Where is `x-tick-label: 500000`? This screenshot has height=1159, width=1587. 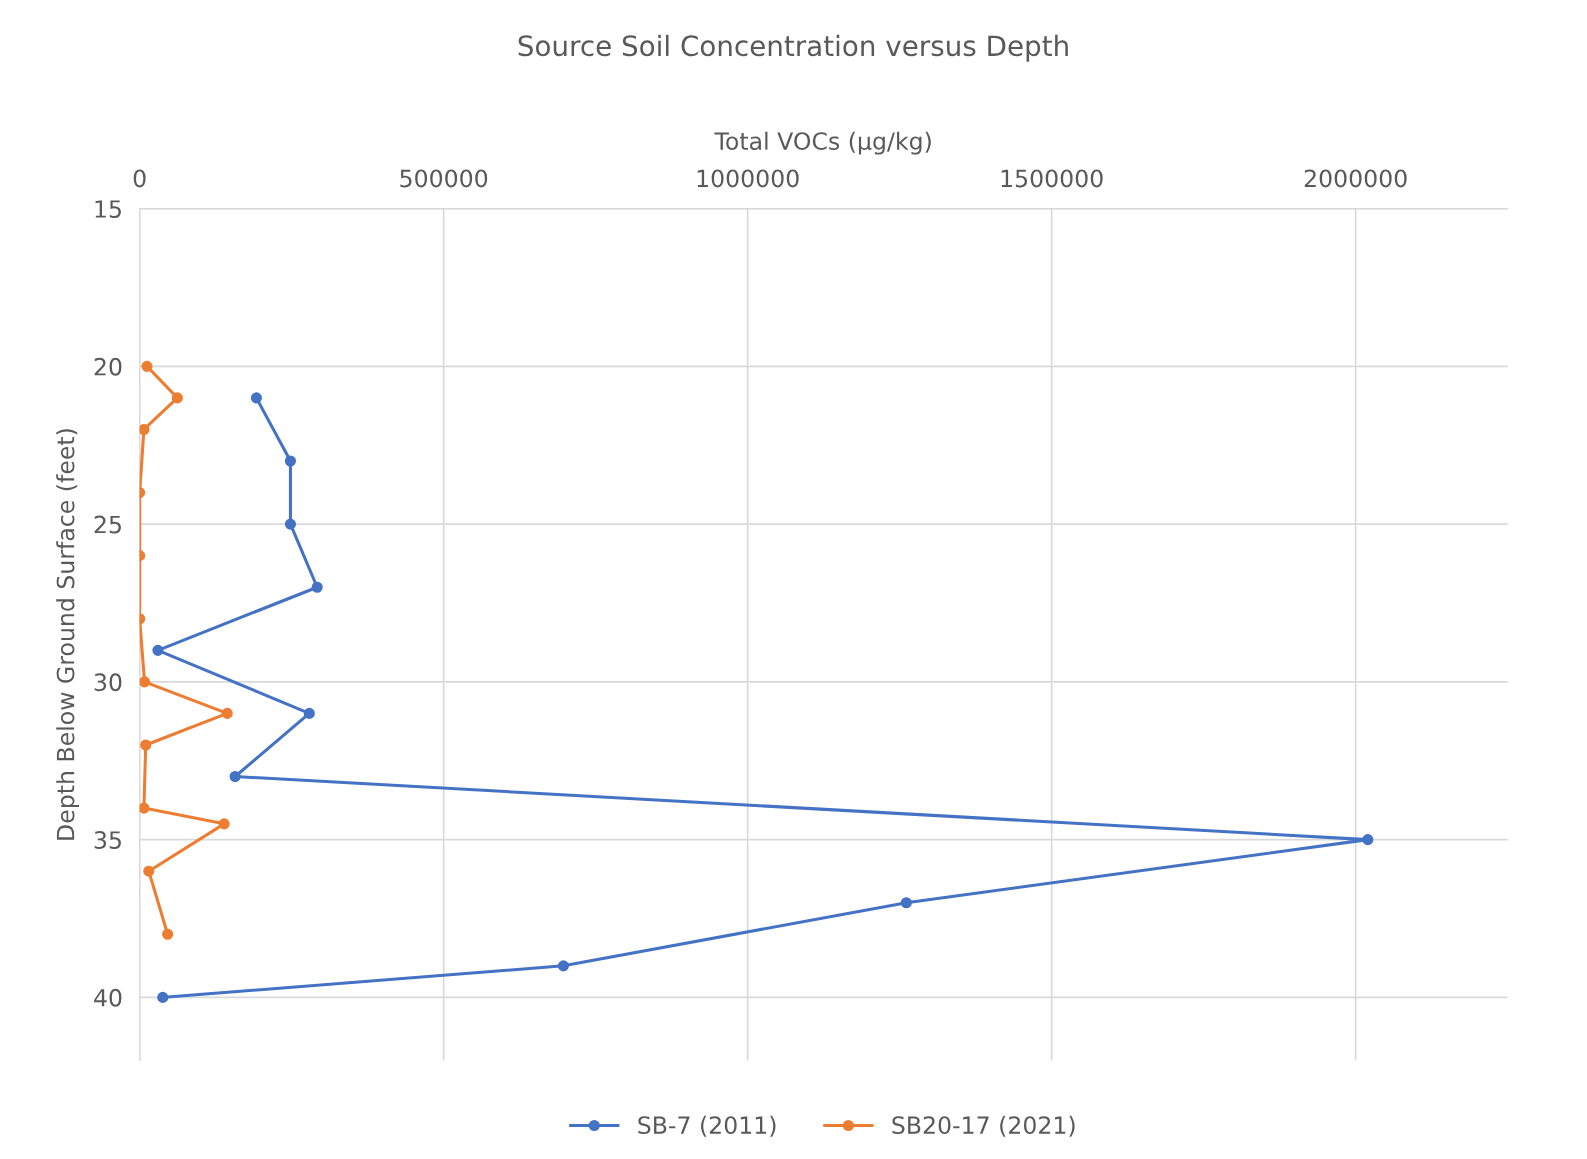
x-tick-label: 500000 is located at coordinates (444, 178).